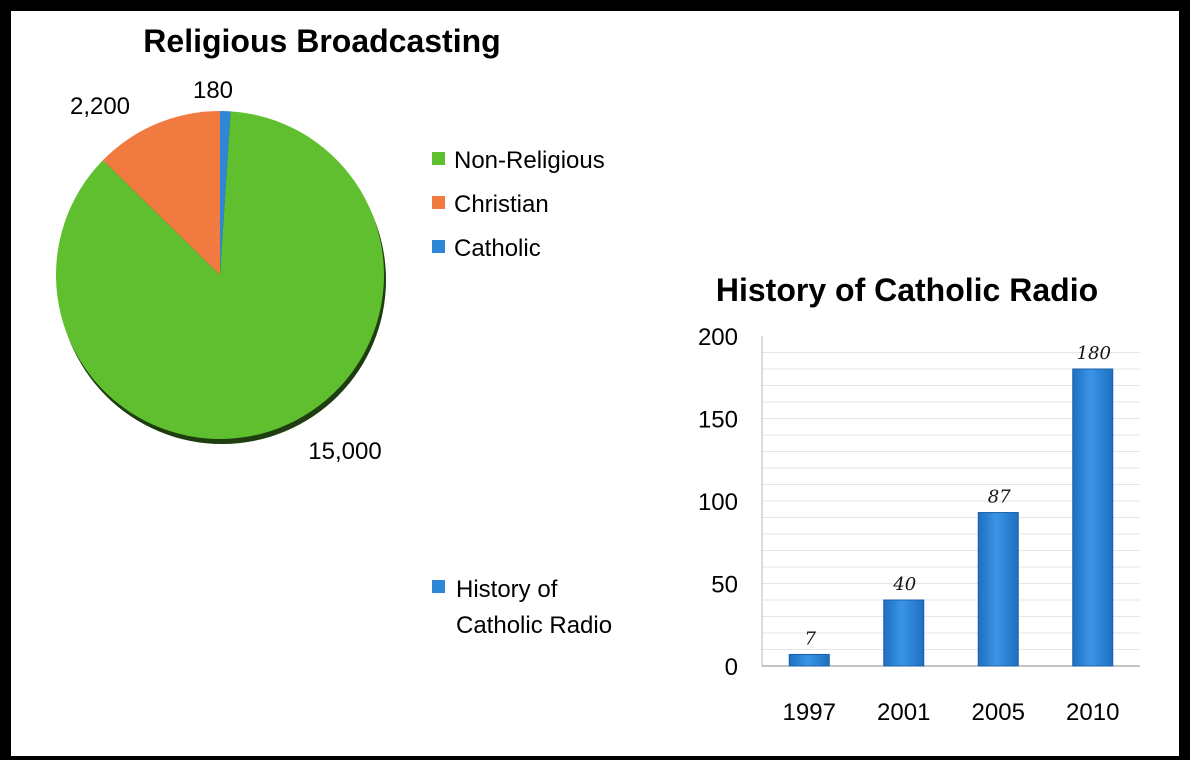 This screenshot has width=1190, height=760. Describe the element at coordinates (497, 248) in the screenshot. I see `legend-label-catholic: Catholic` at that location.